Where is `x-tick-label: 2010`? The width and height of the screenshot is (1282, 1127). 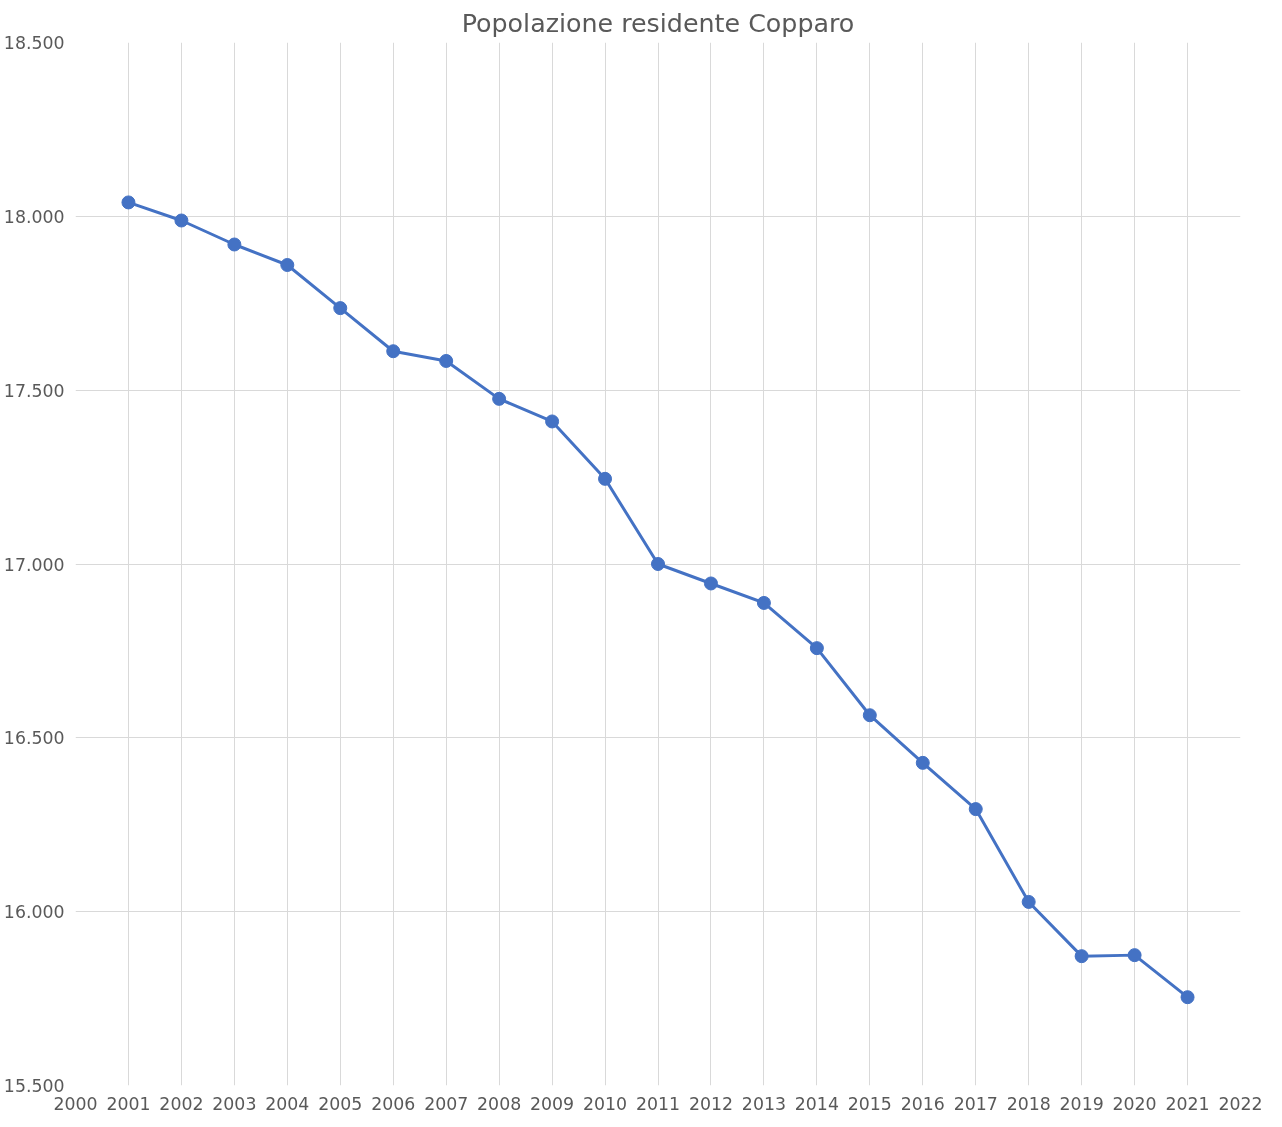 x-tick-label: 2010 is located at coordinates (605, 1103).